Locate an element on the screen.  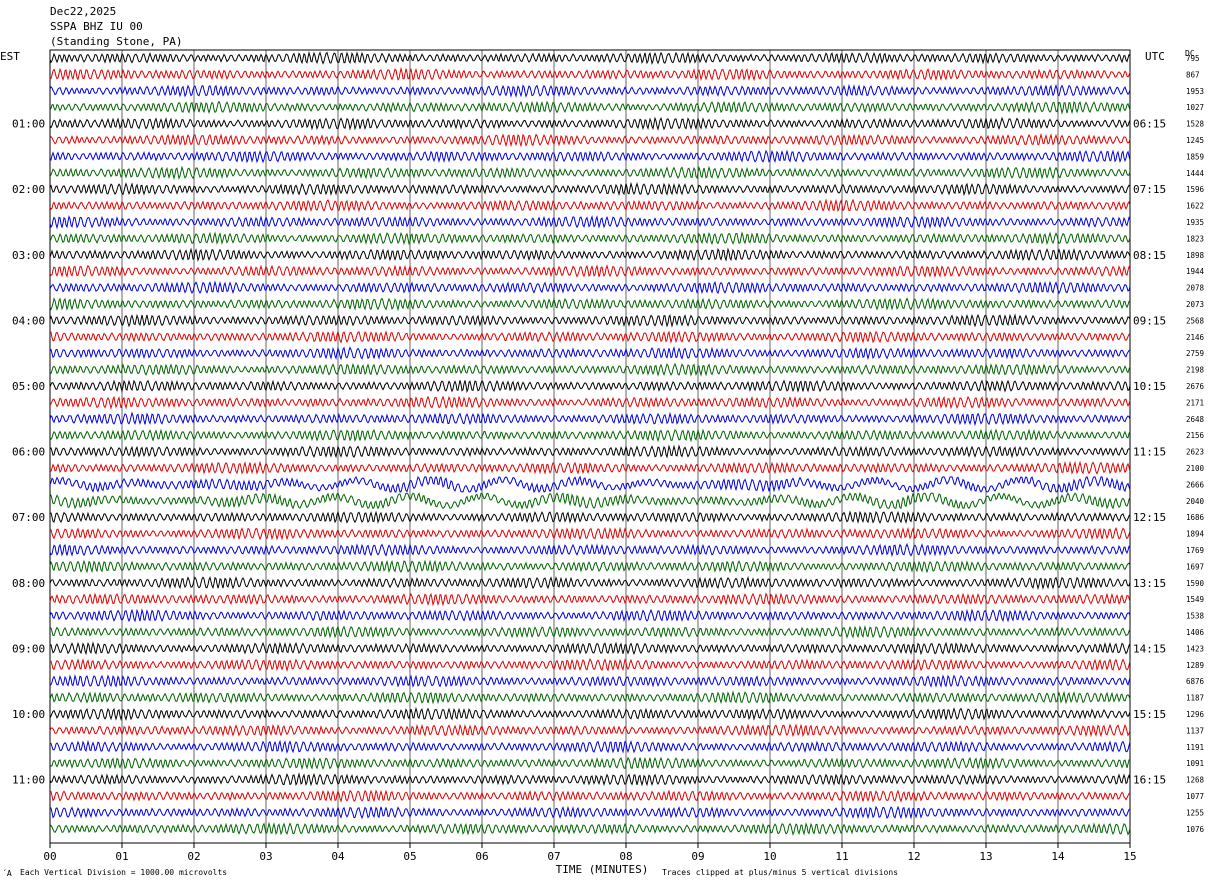
dc-offset-label: 2146 is located at coordinates (1195, 337).